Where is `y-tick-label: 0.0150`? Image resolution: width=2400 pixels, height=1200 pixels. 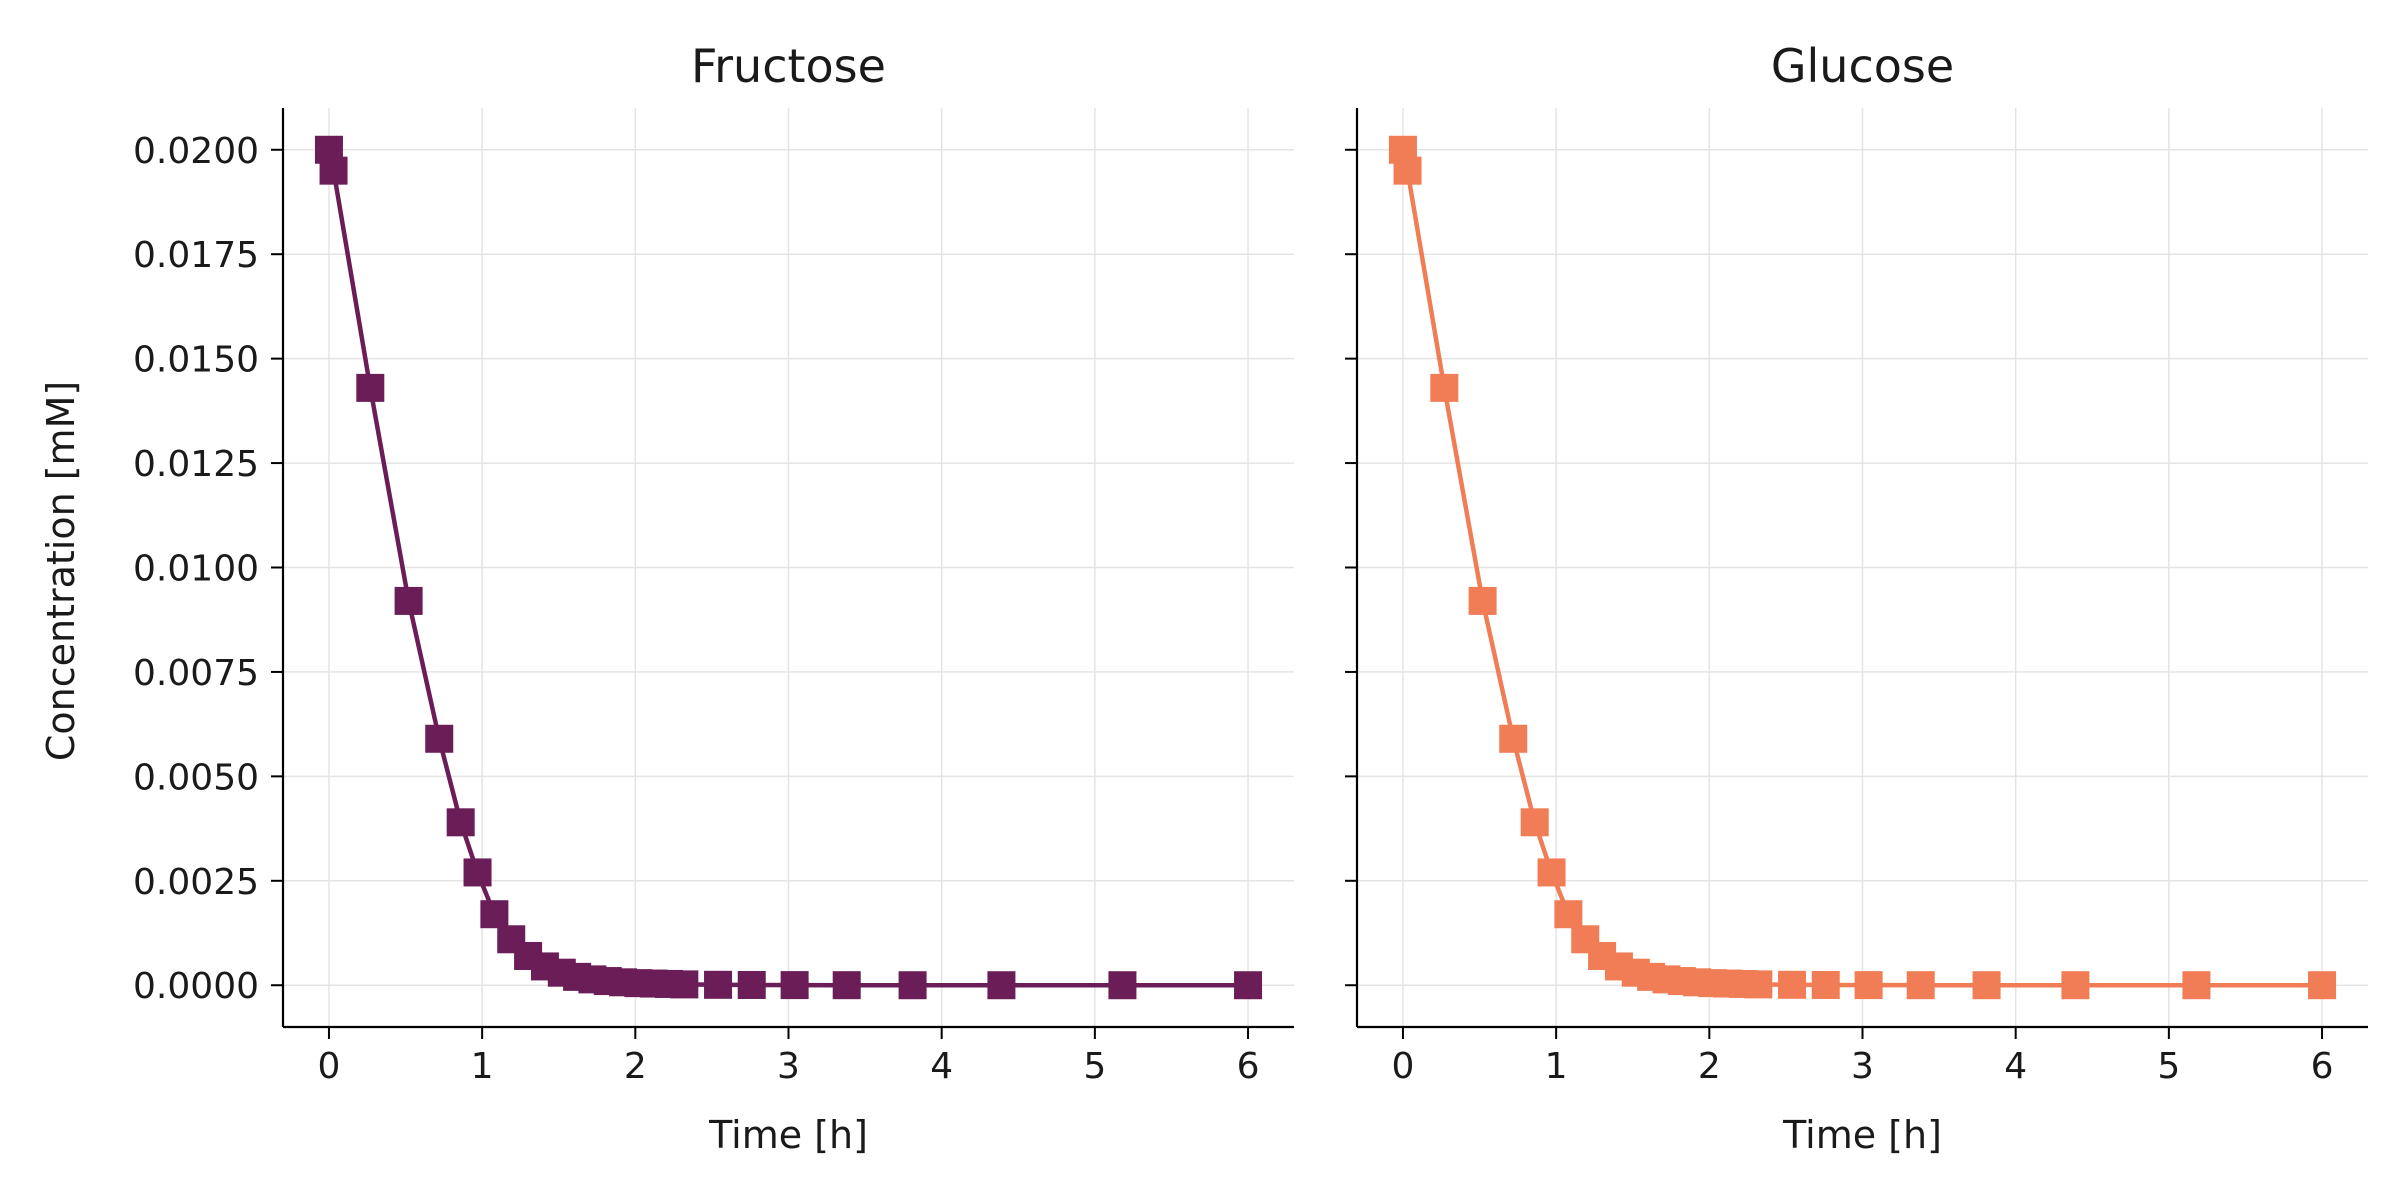 y-tick-label: 0.0150 is located at coordinates (196, 360).